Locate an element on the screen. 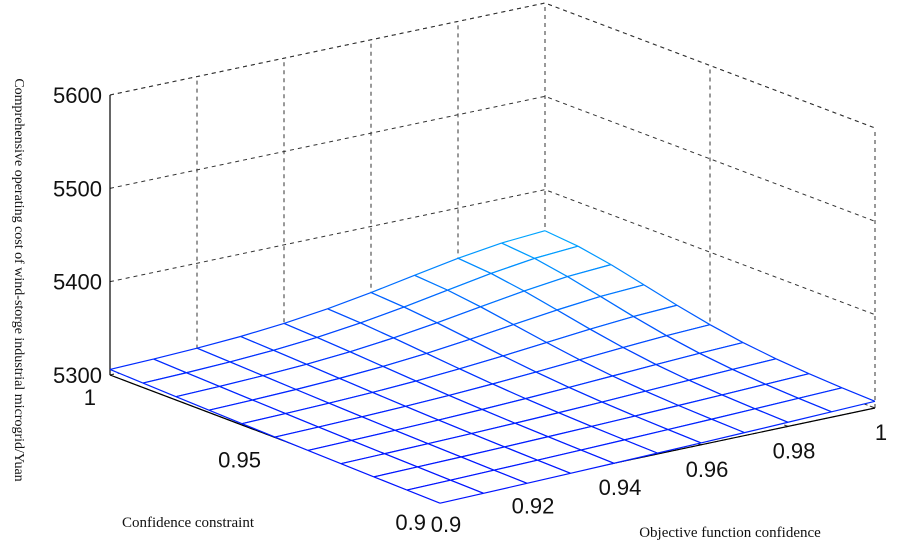 The width and height of the screenshot is (900, 547). x-tick-label: 0.92 is located at coordinates (533, 506).